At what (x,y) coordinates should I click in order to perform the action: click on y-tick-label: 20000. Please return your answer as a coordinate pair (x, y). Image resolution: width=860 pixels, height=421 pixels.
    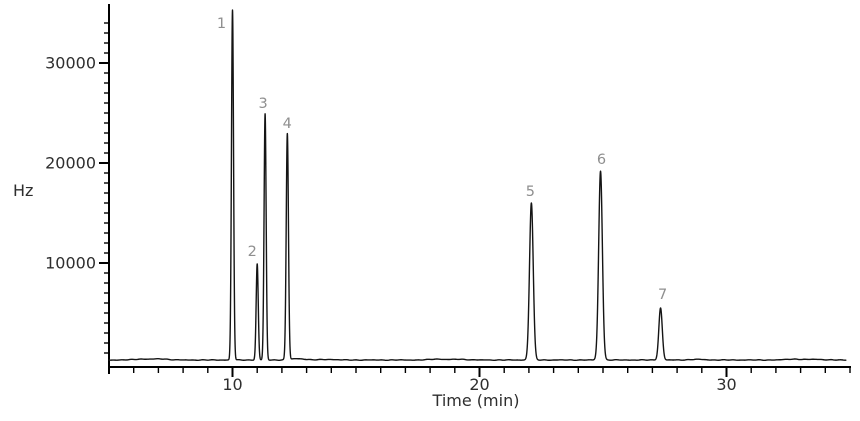
    Looking at the image, I should click on (70, 163).